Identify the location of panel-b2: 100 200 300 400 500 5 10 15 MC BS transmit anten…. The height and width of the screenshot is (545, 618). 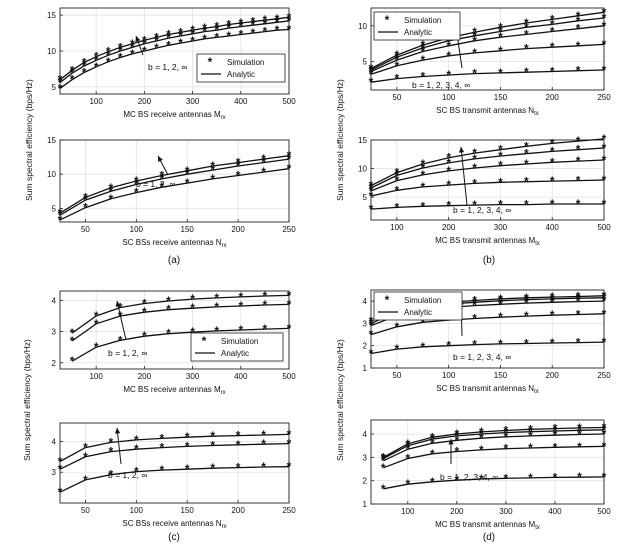
(484, 189).